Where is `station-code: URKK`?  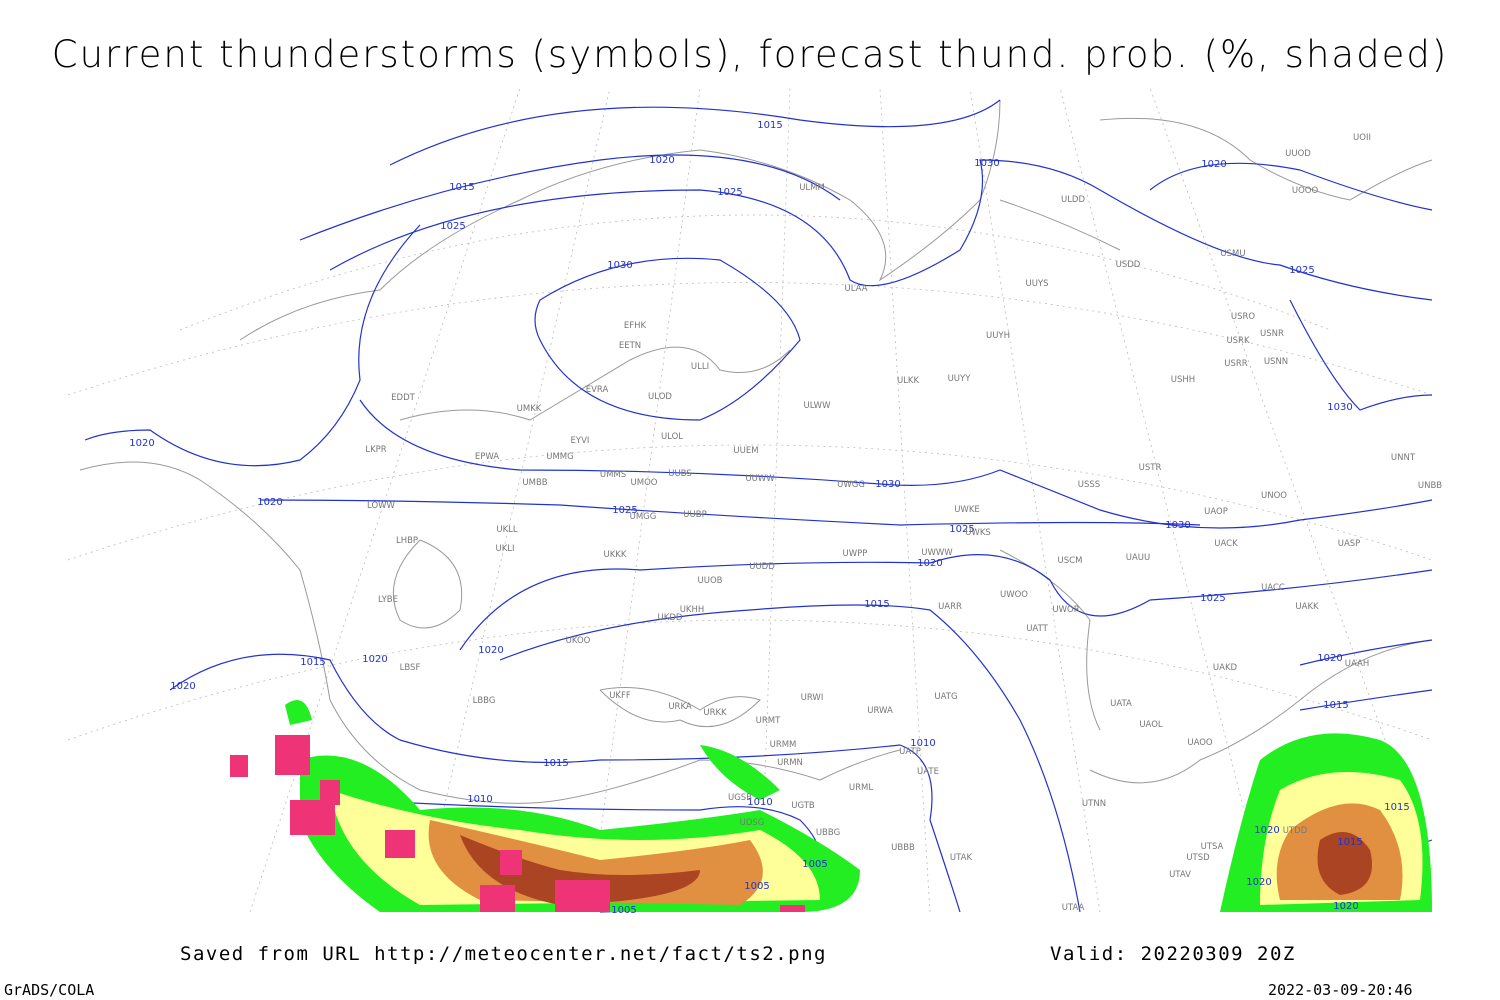 station-code: URKK is located at coordinates (715, 713).